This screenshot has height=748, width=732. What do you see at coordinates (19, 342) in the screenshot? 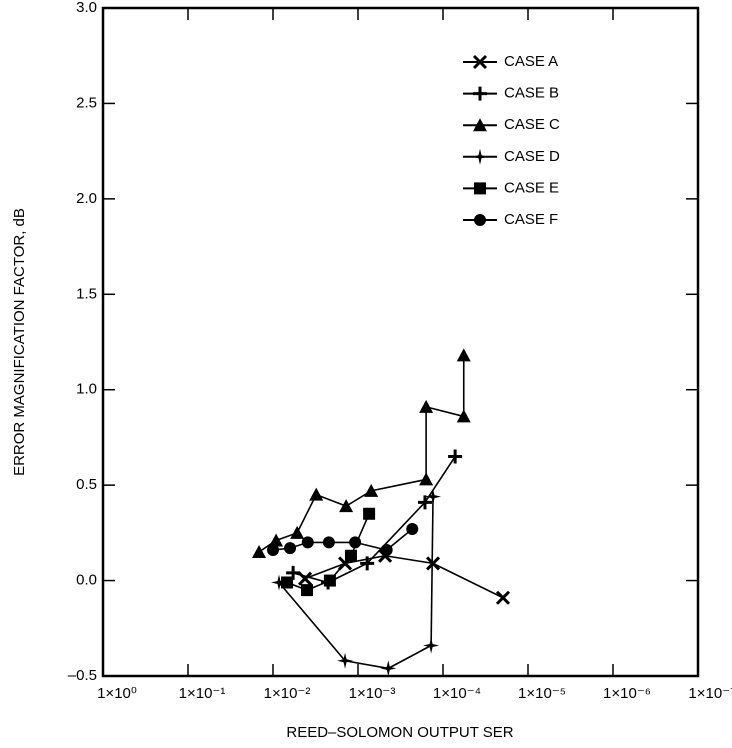
I see `y-axis-label: ERROR MAGNIFICATION FACTOR, dB` at bounding box center [19, 342].